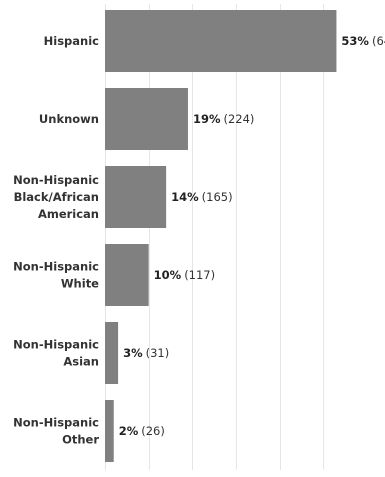 Image resolution: width=385 pixels, height=477 pixels. I want to click on data-label: 2% (26), so click(142, 431).